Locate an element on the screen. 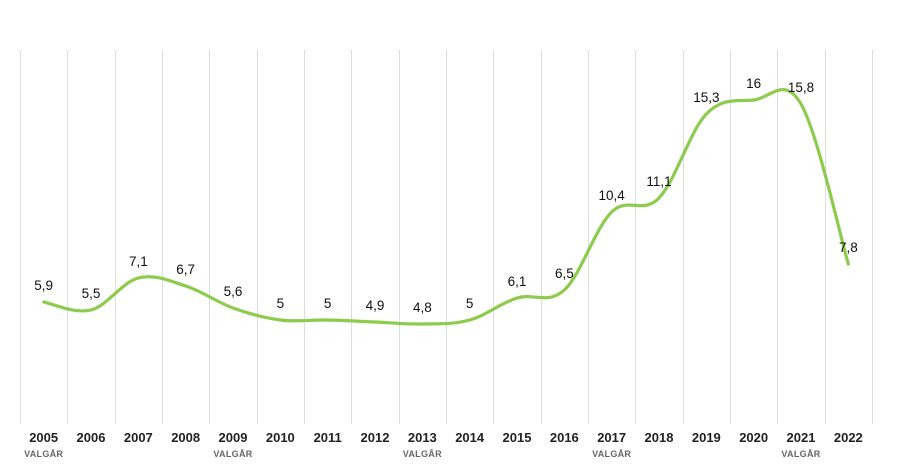 This screenshot has height=476, width=903. x-tick-label: 2011 is located at coordinates (328, 437).